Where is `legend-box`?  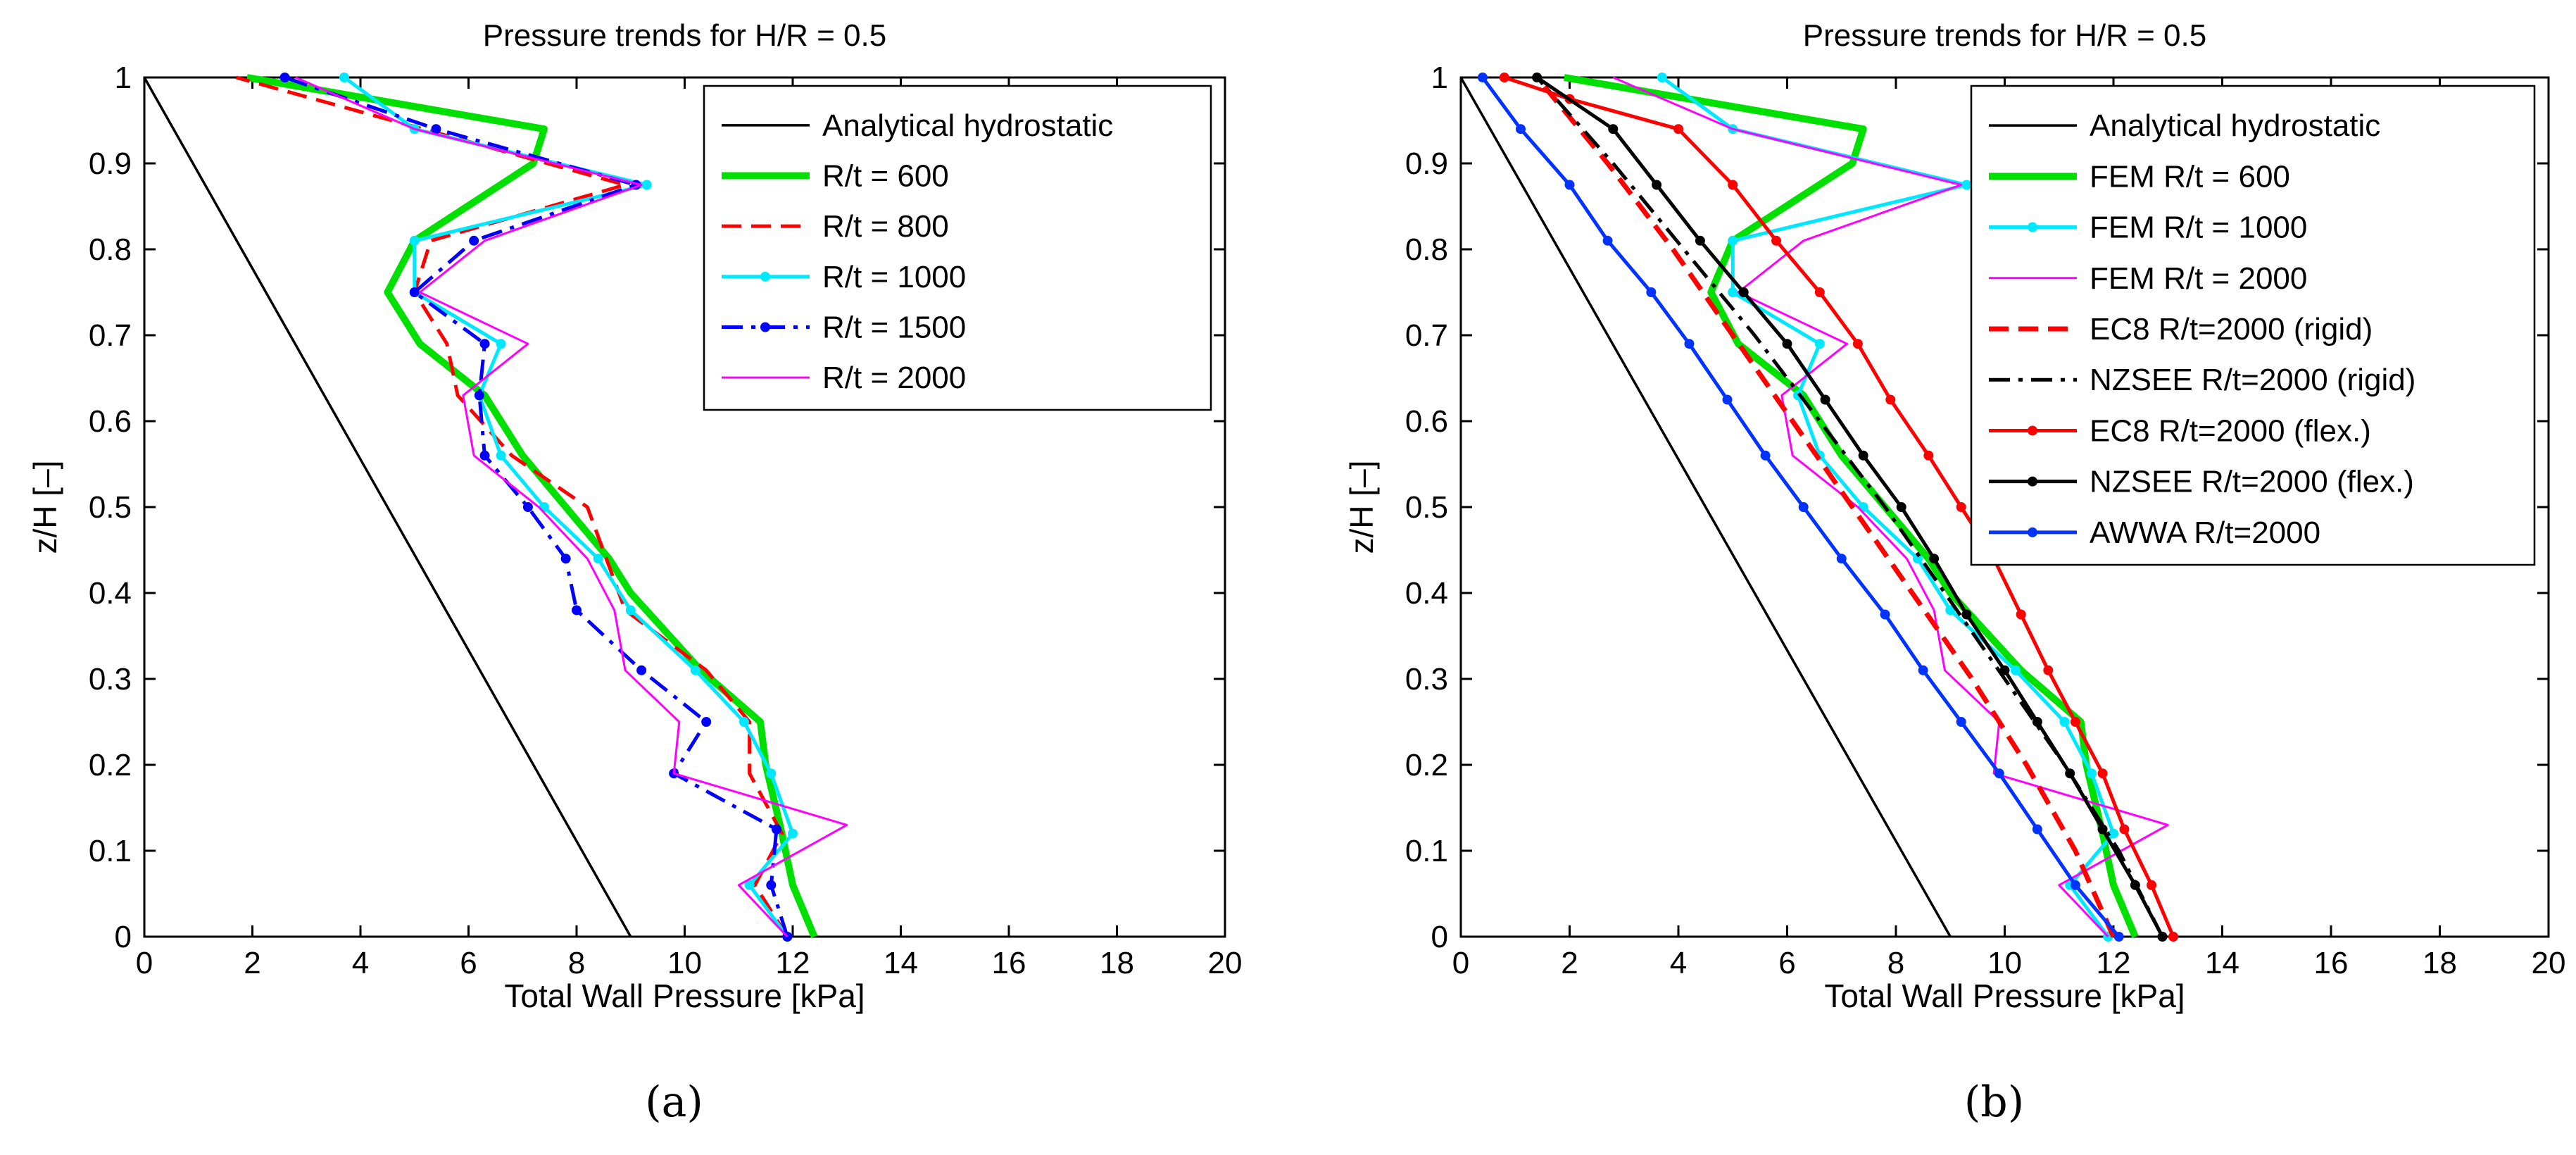
legend-box is located at coordinates (2253, 325).